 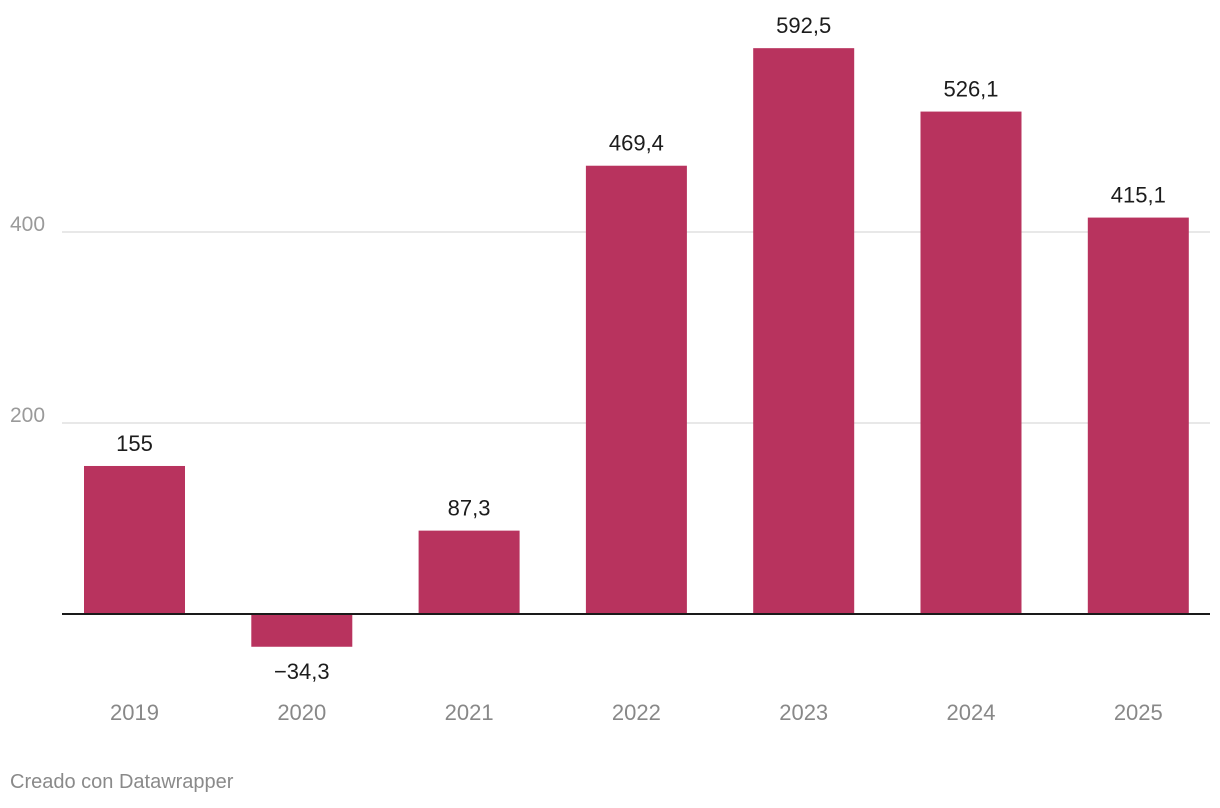 I want to click on footer-credit: Creado con Datawrapper, so click(x=122, y=782).